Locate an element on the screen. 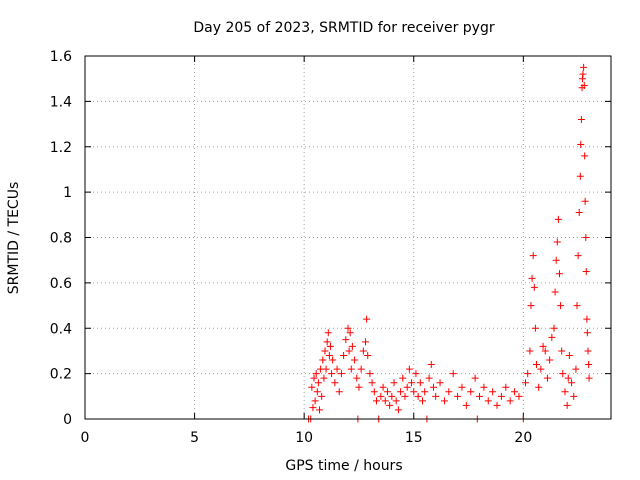 The image size is (640, 480). y-tick-label: 1 is located at coordinates (67, 193).